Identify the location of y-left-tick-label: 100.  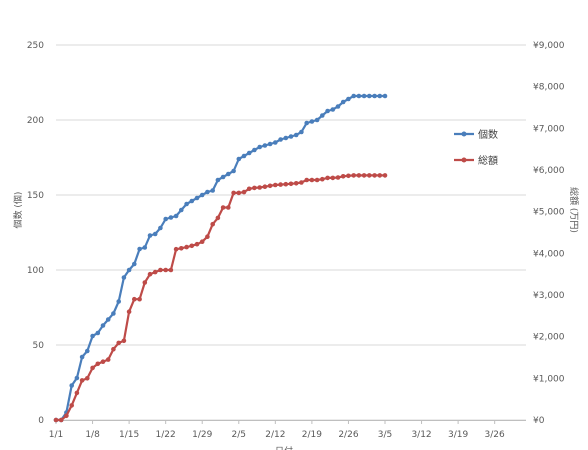
(35, 271).